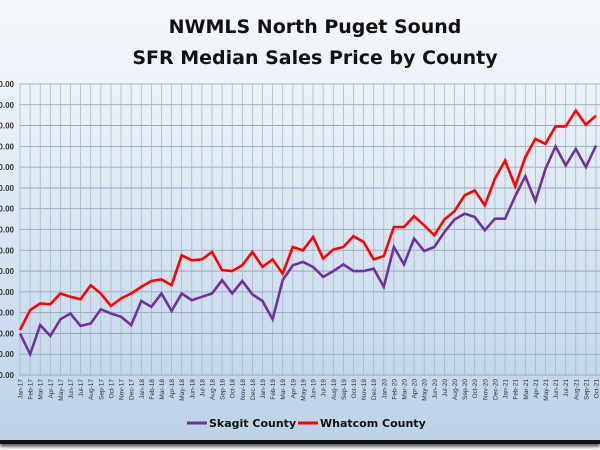  What do you see at coordinates (546, 390) in the screenshot?
I see `x-tick-label: May-21` at bounding box center [546, 390].